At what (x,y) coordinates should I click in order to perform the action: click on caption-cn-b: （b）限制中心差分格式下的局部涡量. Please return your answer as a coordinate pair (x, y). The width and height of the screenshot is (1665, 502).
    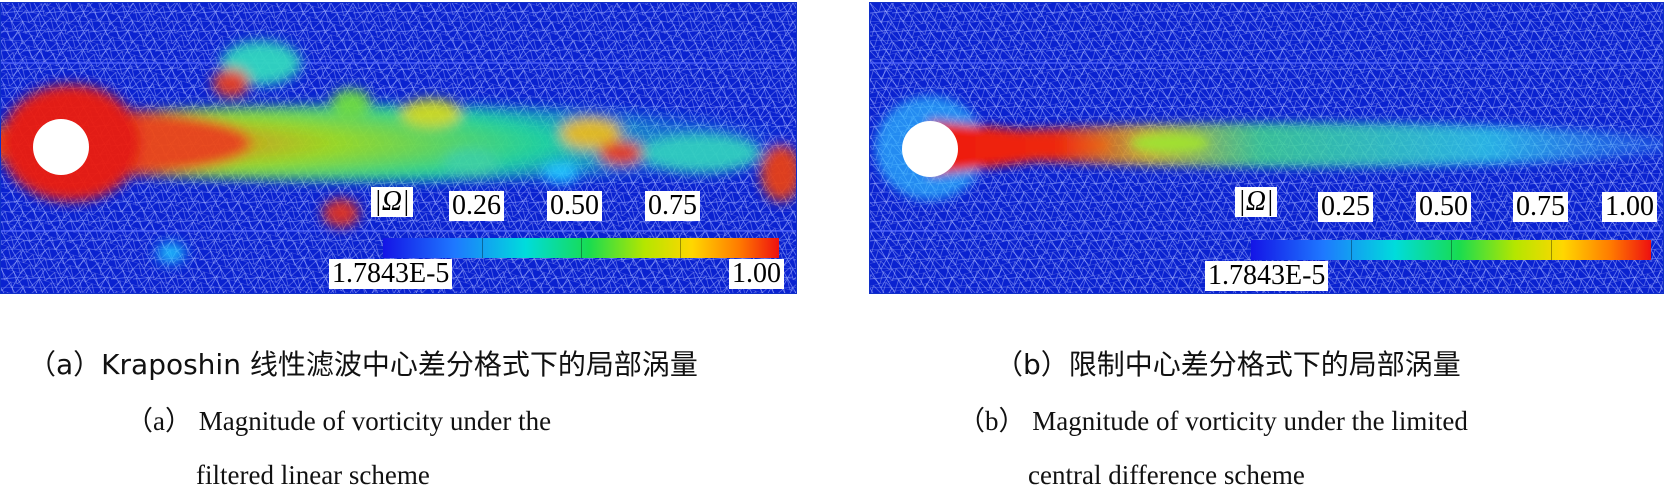
    Looking at the image, I should click on (1228, 364).